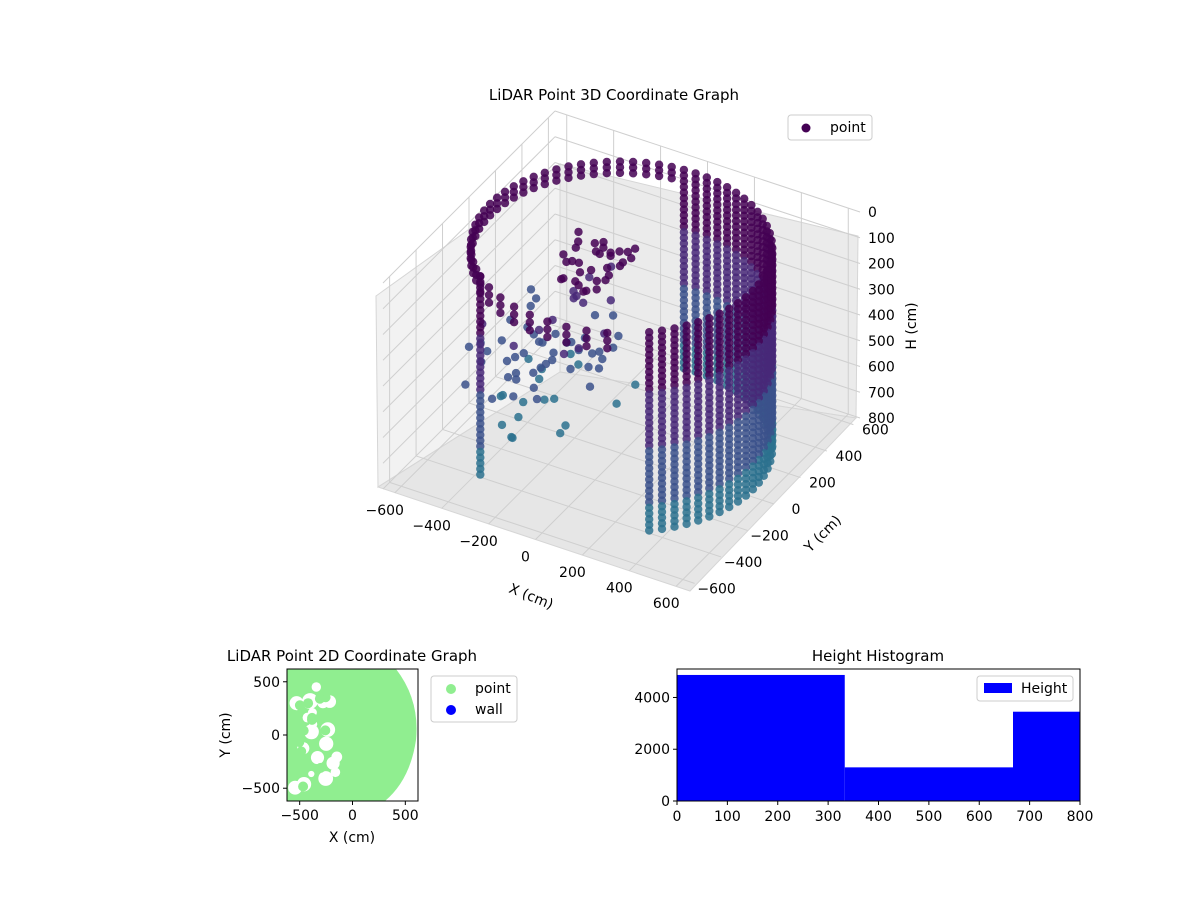 Image resolution: width=1200 pixels, height=900 pixels. What do you see at coordinates (881, 393) in the screenshot?
I see `z-tick-3d: 700` at bounding box center [881, 393].